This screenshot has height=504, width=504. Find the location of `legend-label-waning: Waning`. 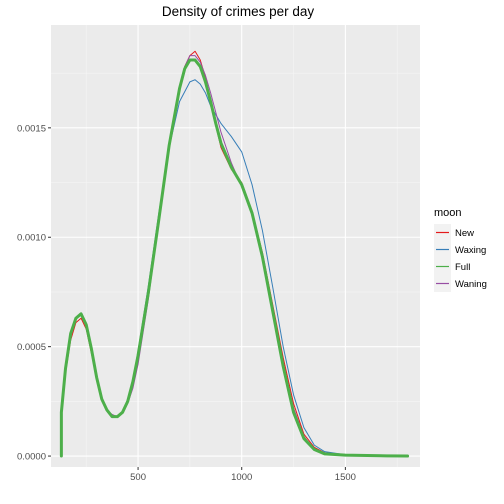

legend-label-waning: Waning is located at coordinates (471, 284).